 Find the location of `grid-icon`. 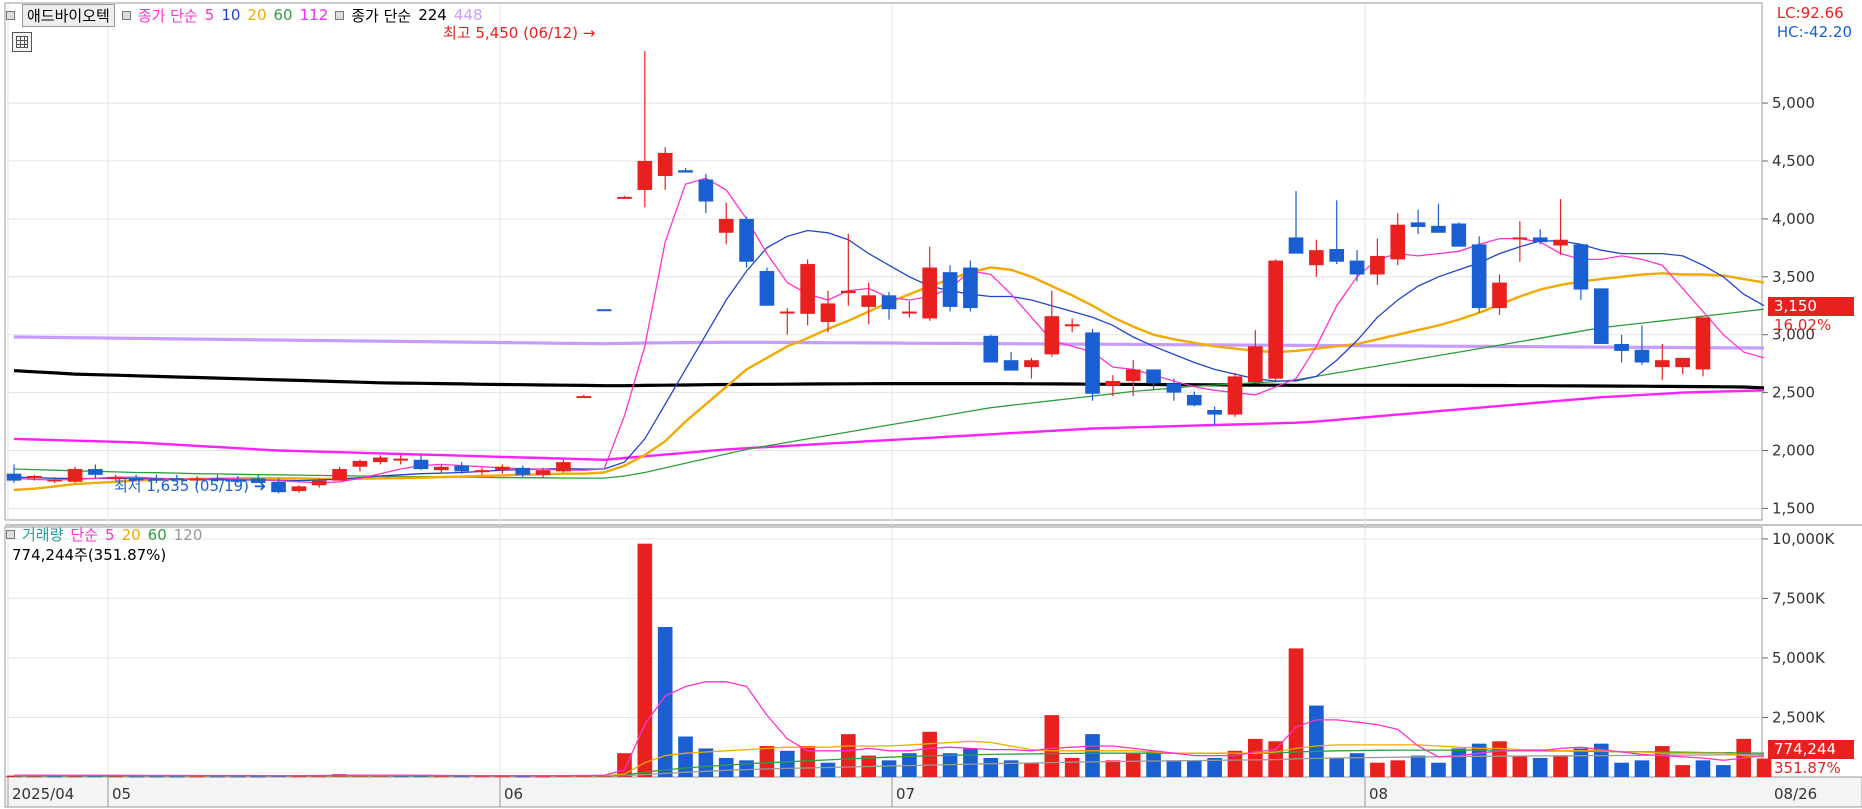

grid-icon is located at coordinates (22, 42).